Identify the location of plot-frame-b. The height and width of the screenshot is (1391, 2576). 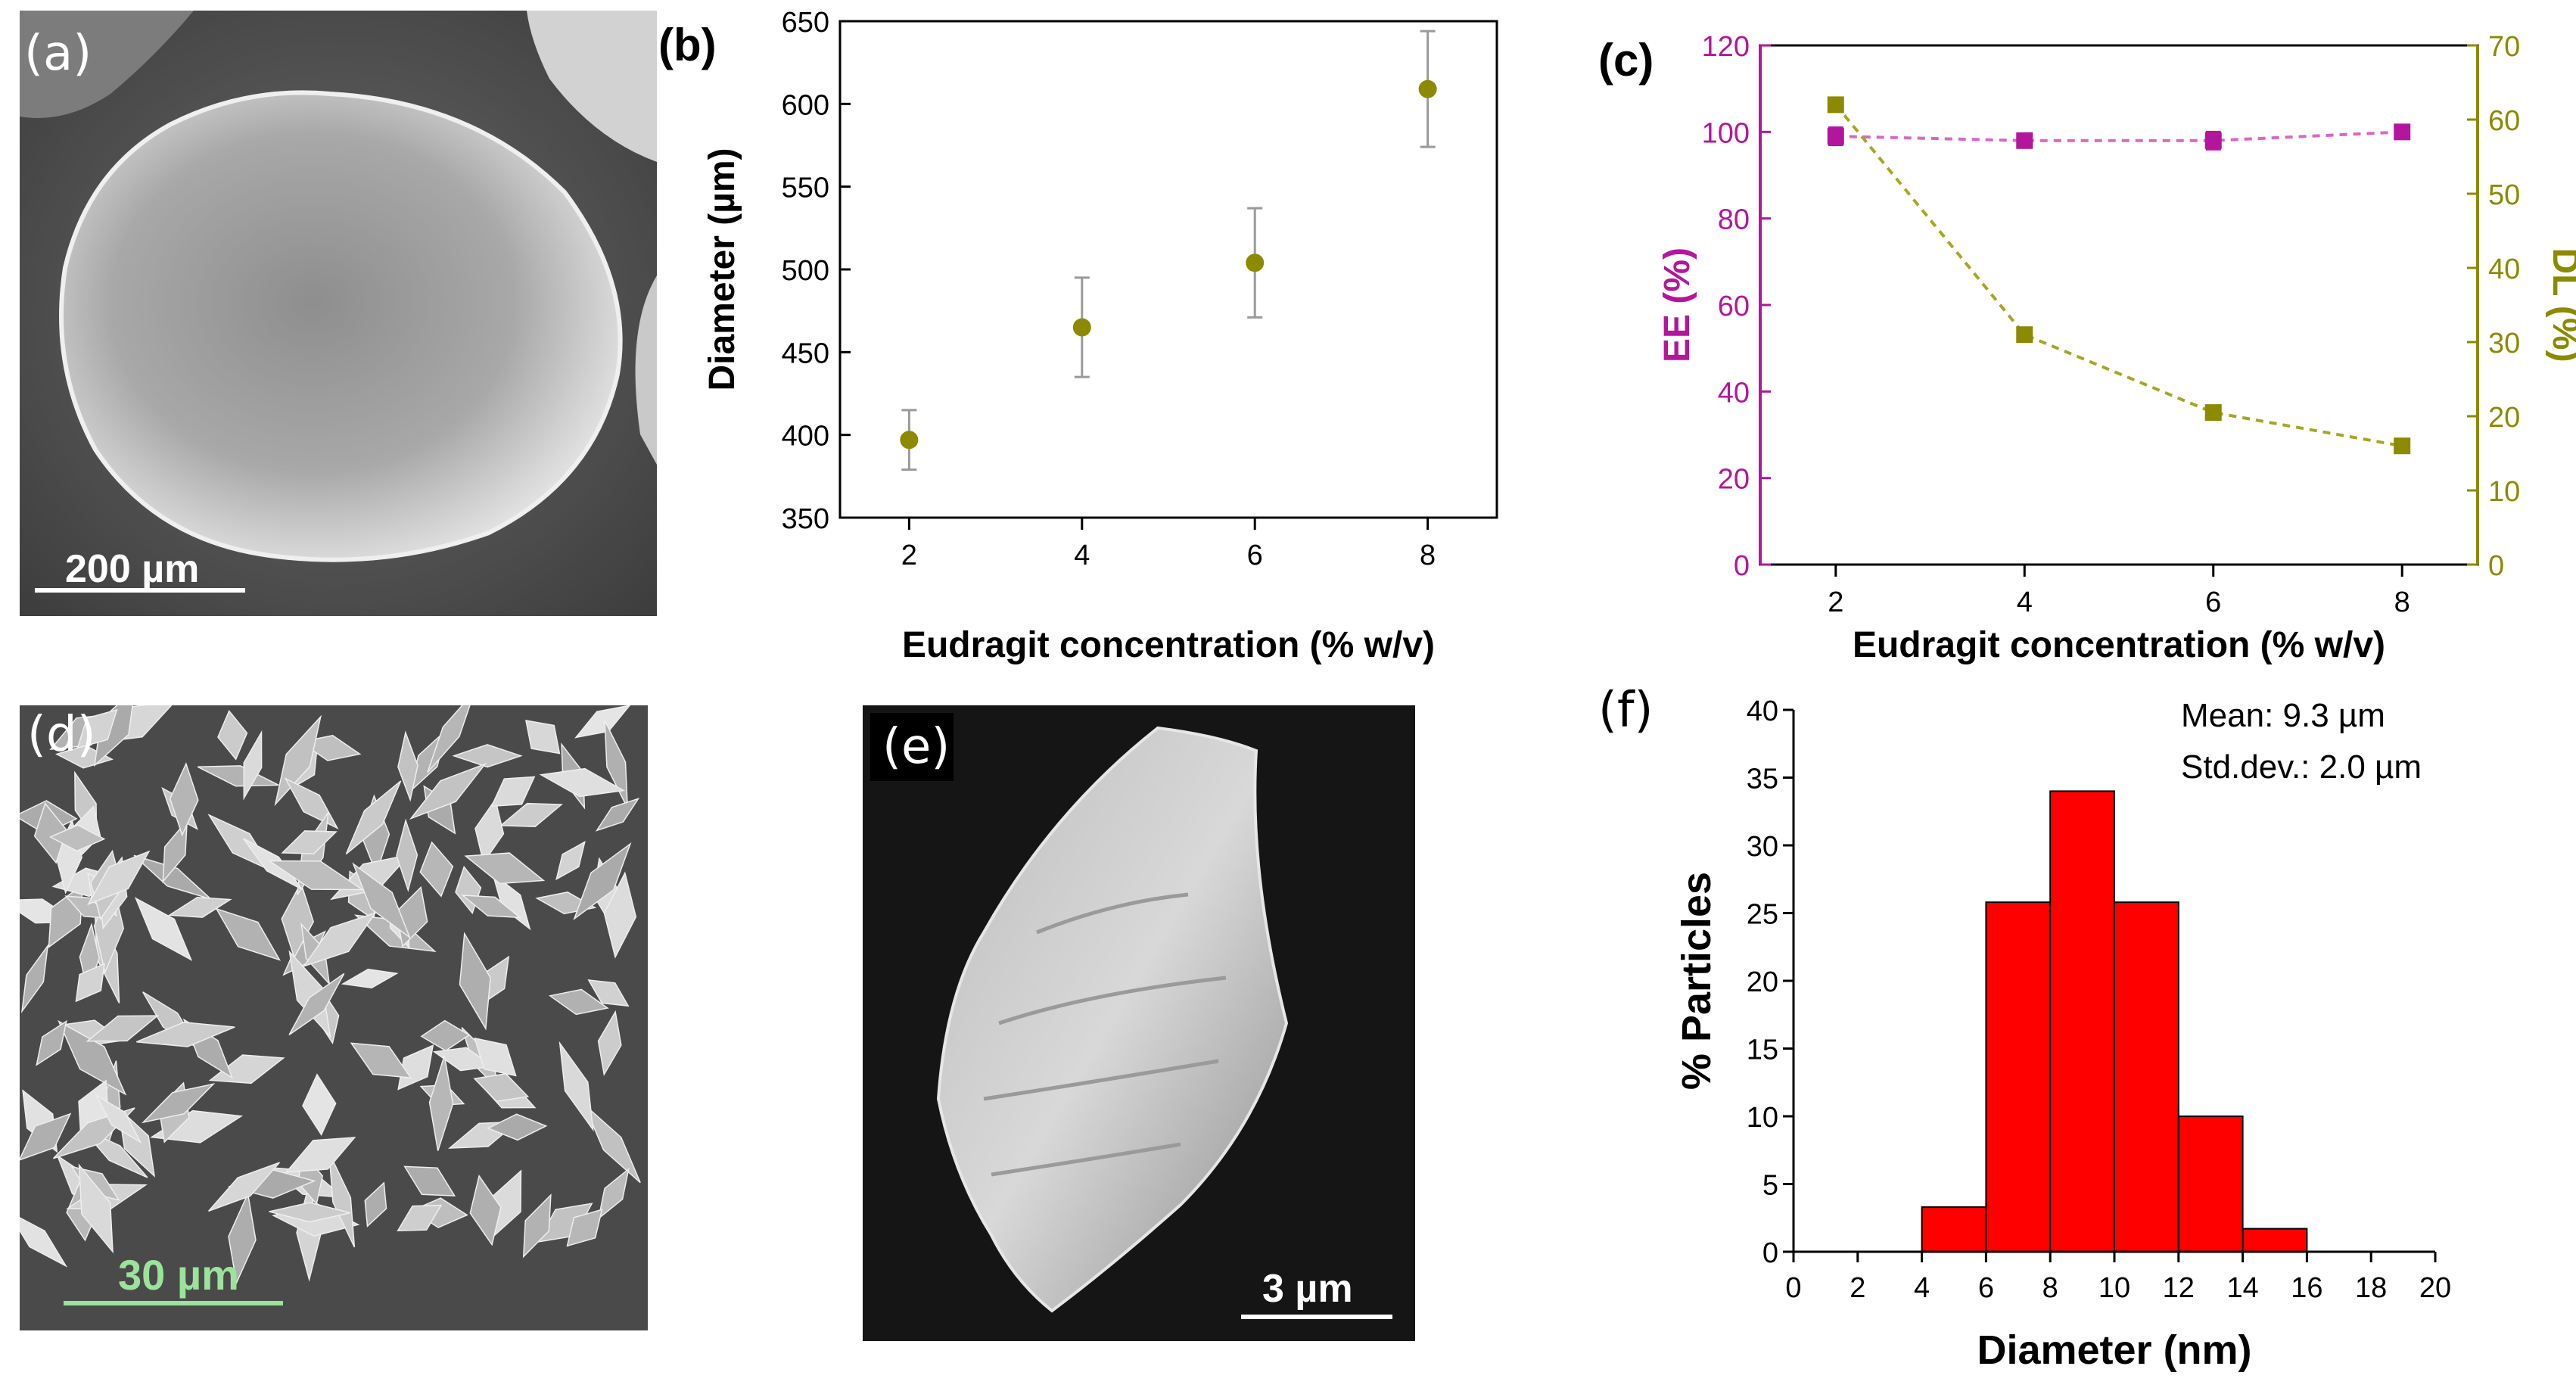
(1168, 269).